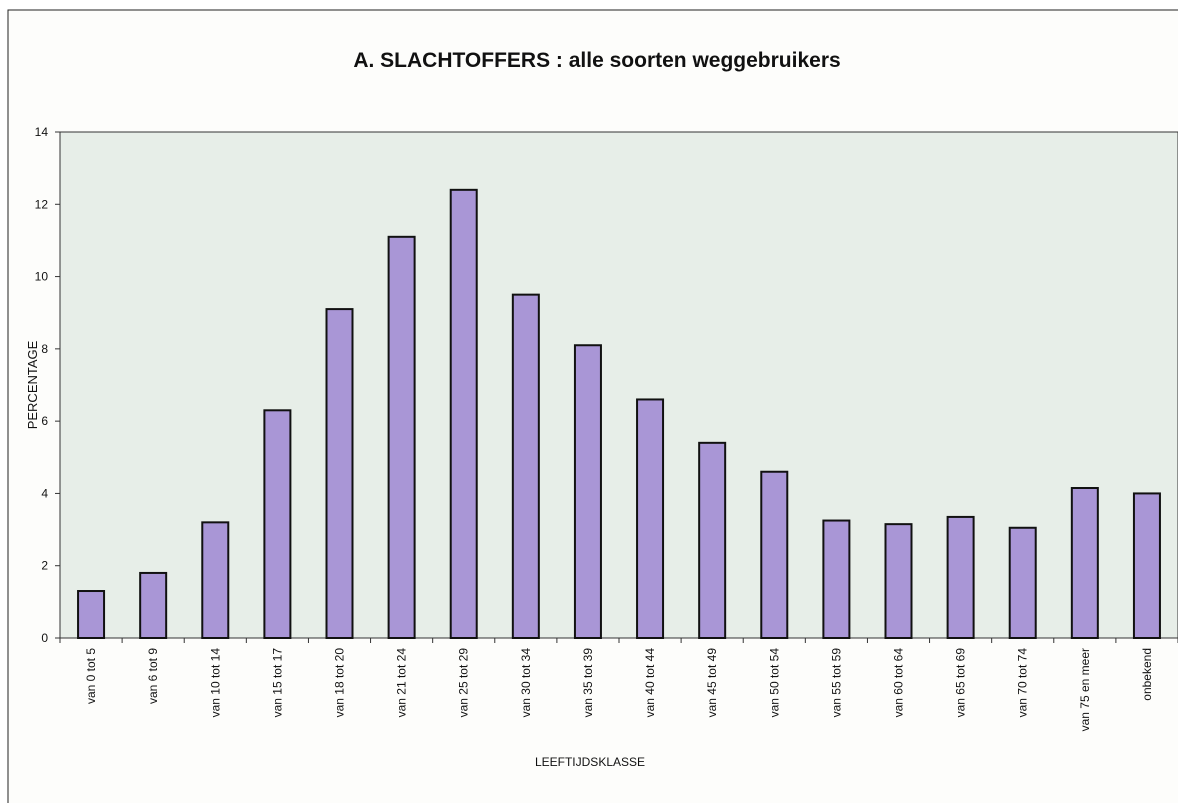 This screenshot has width=1178, height=803. Describe the element at coordinates (44, 638) in the screenshot. I see `y-tick-label: 0` at that location.